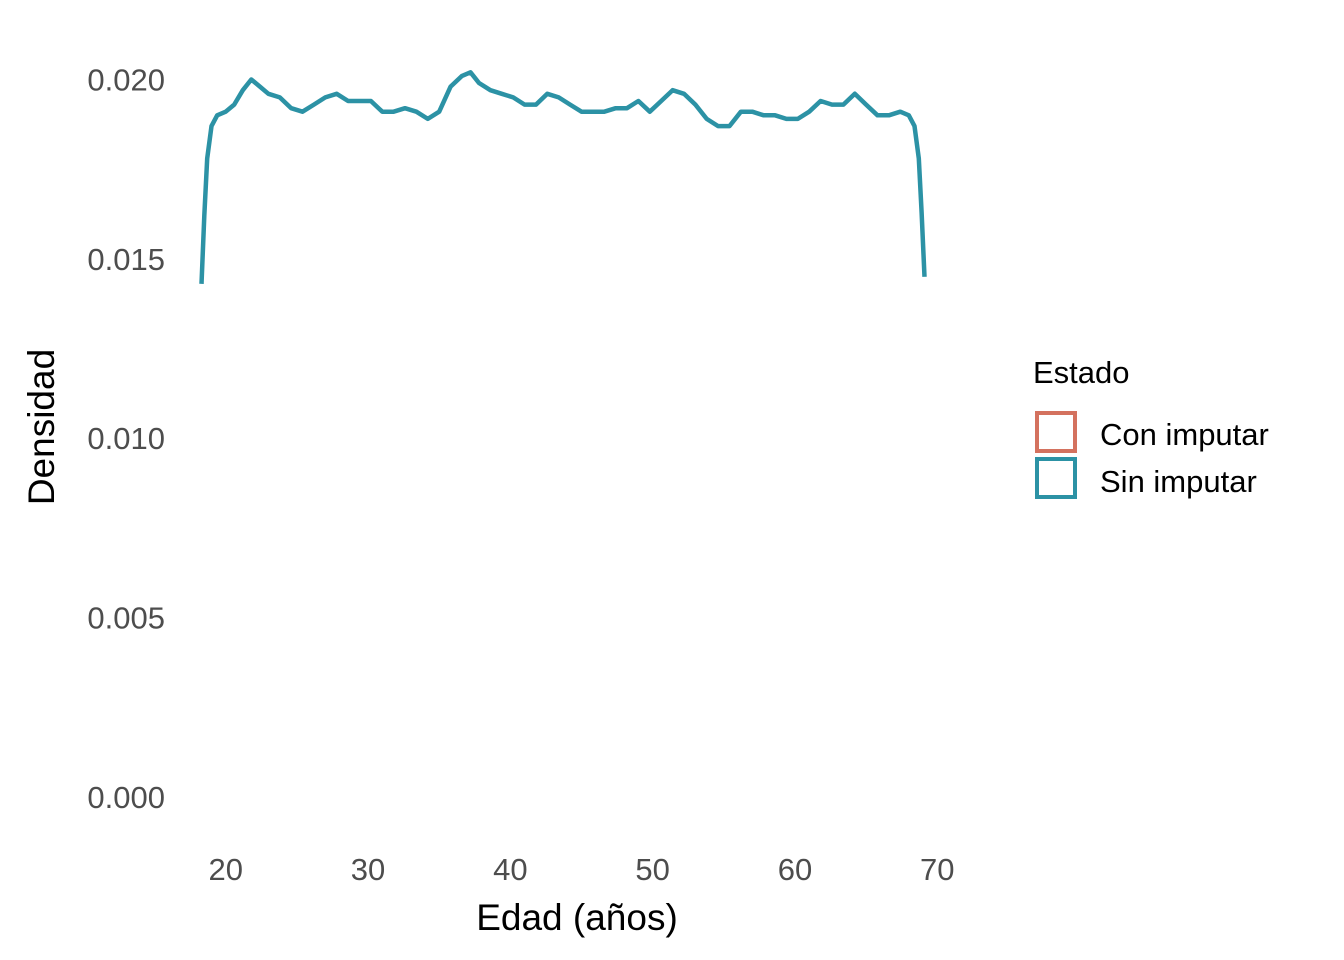  I want to click on density-line-sin-imputar, so click(563, 177).